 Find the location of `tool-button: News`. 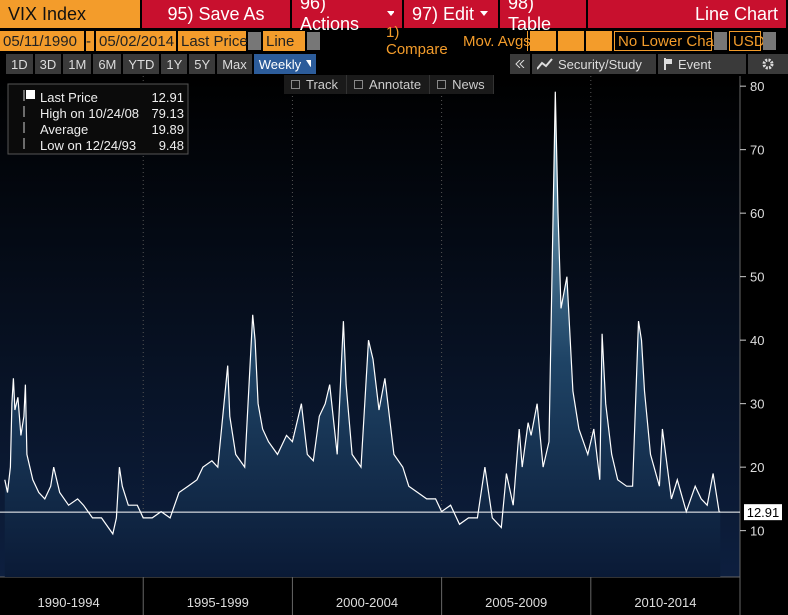

tool-button: News is located at coordinates (462, 84).